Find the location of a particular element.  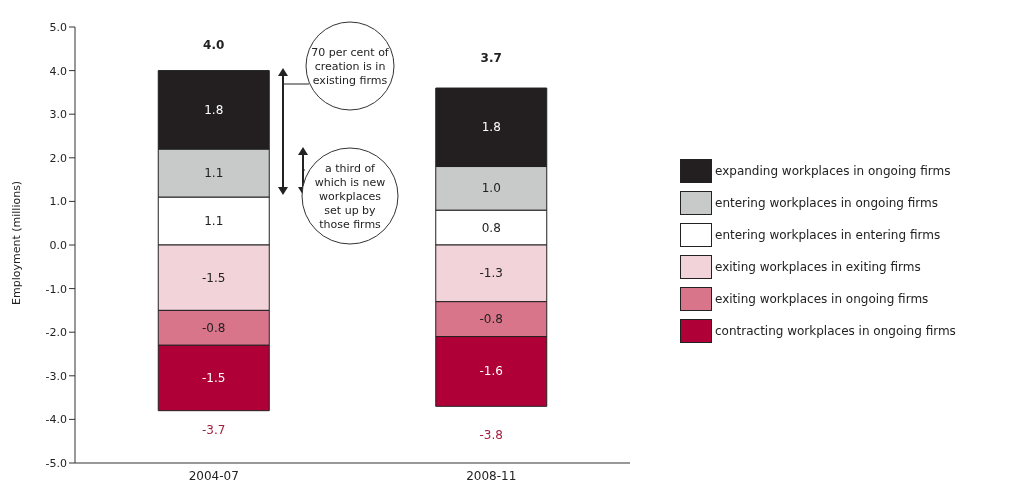

x-tick-label: 2008-11 is located at coordinates (491, 475).